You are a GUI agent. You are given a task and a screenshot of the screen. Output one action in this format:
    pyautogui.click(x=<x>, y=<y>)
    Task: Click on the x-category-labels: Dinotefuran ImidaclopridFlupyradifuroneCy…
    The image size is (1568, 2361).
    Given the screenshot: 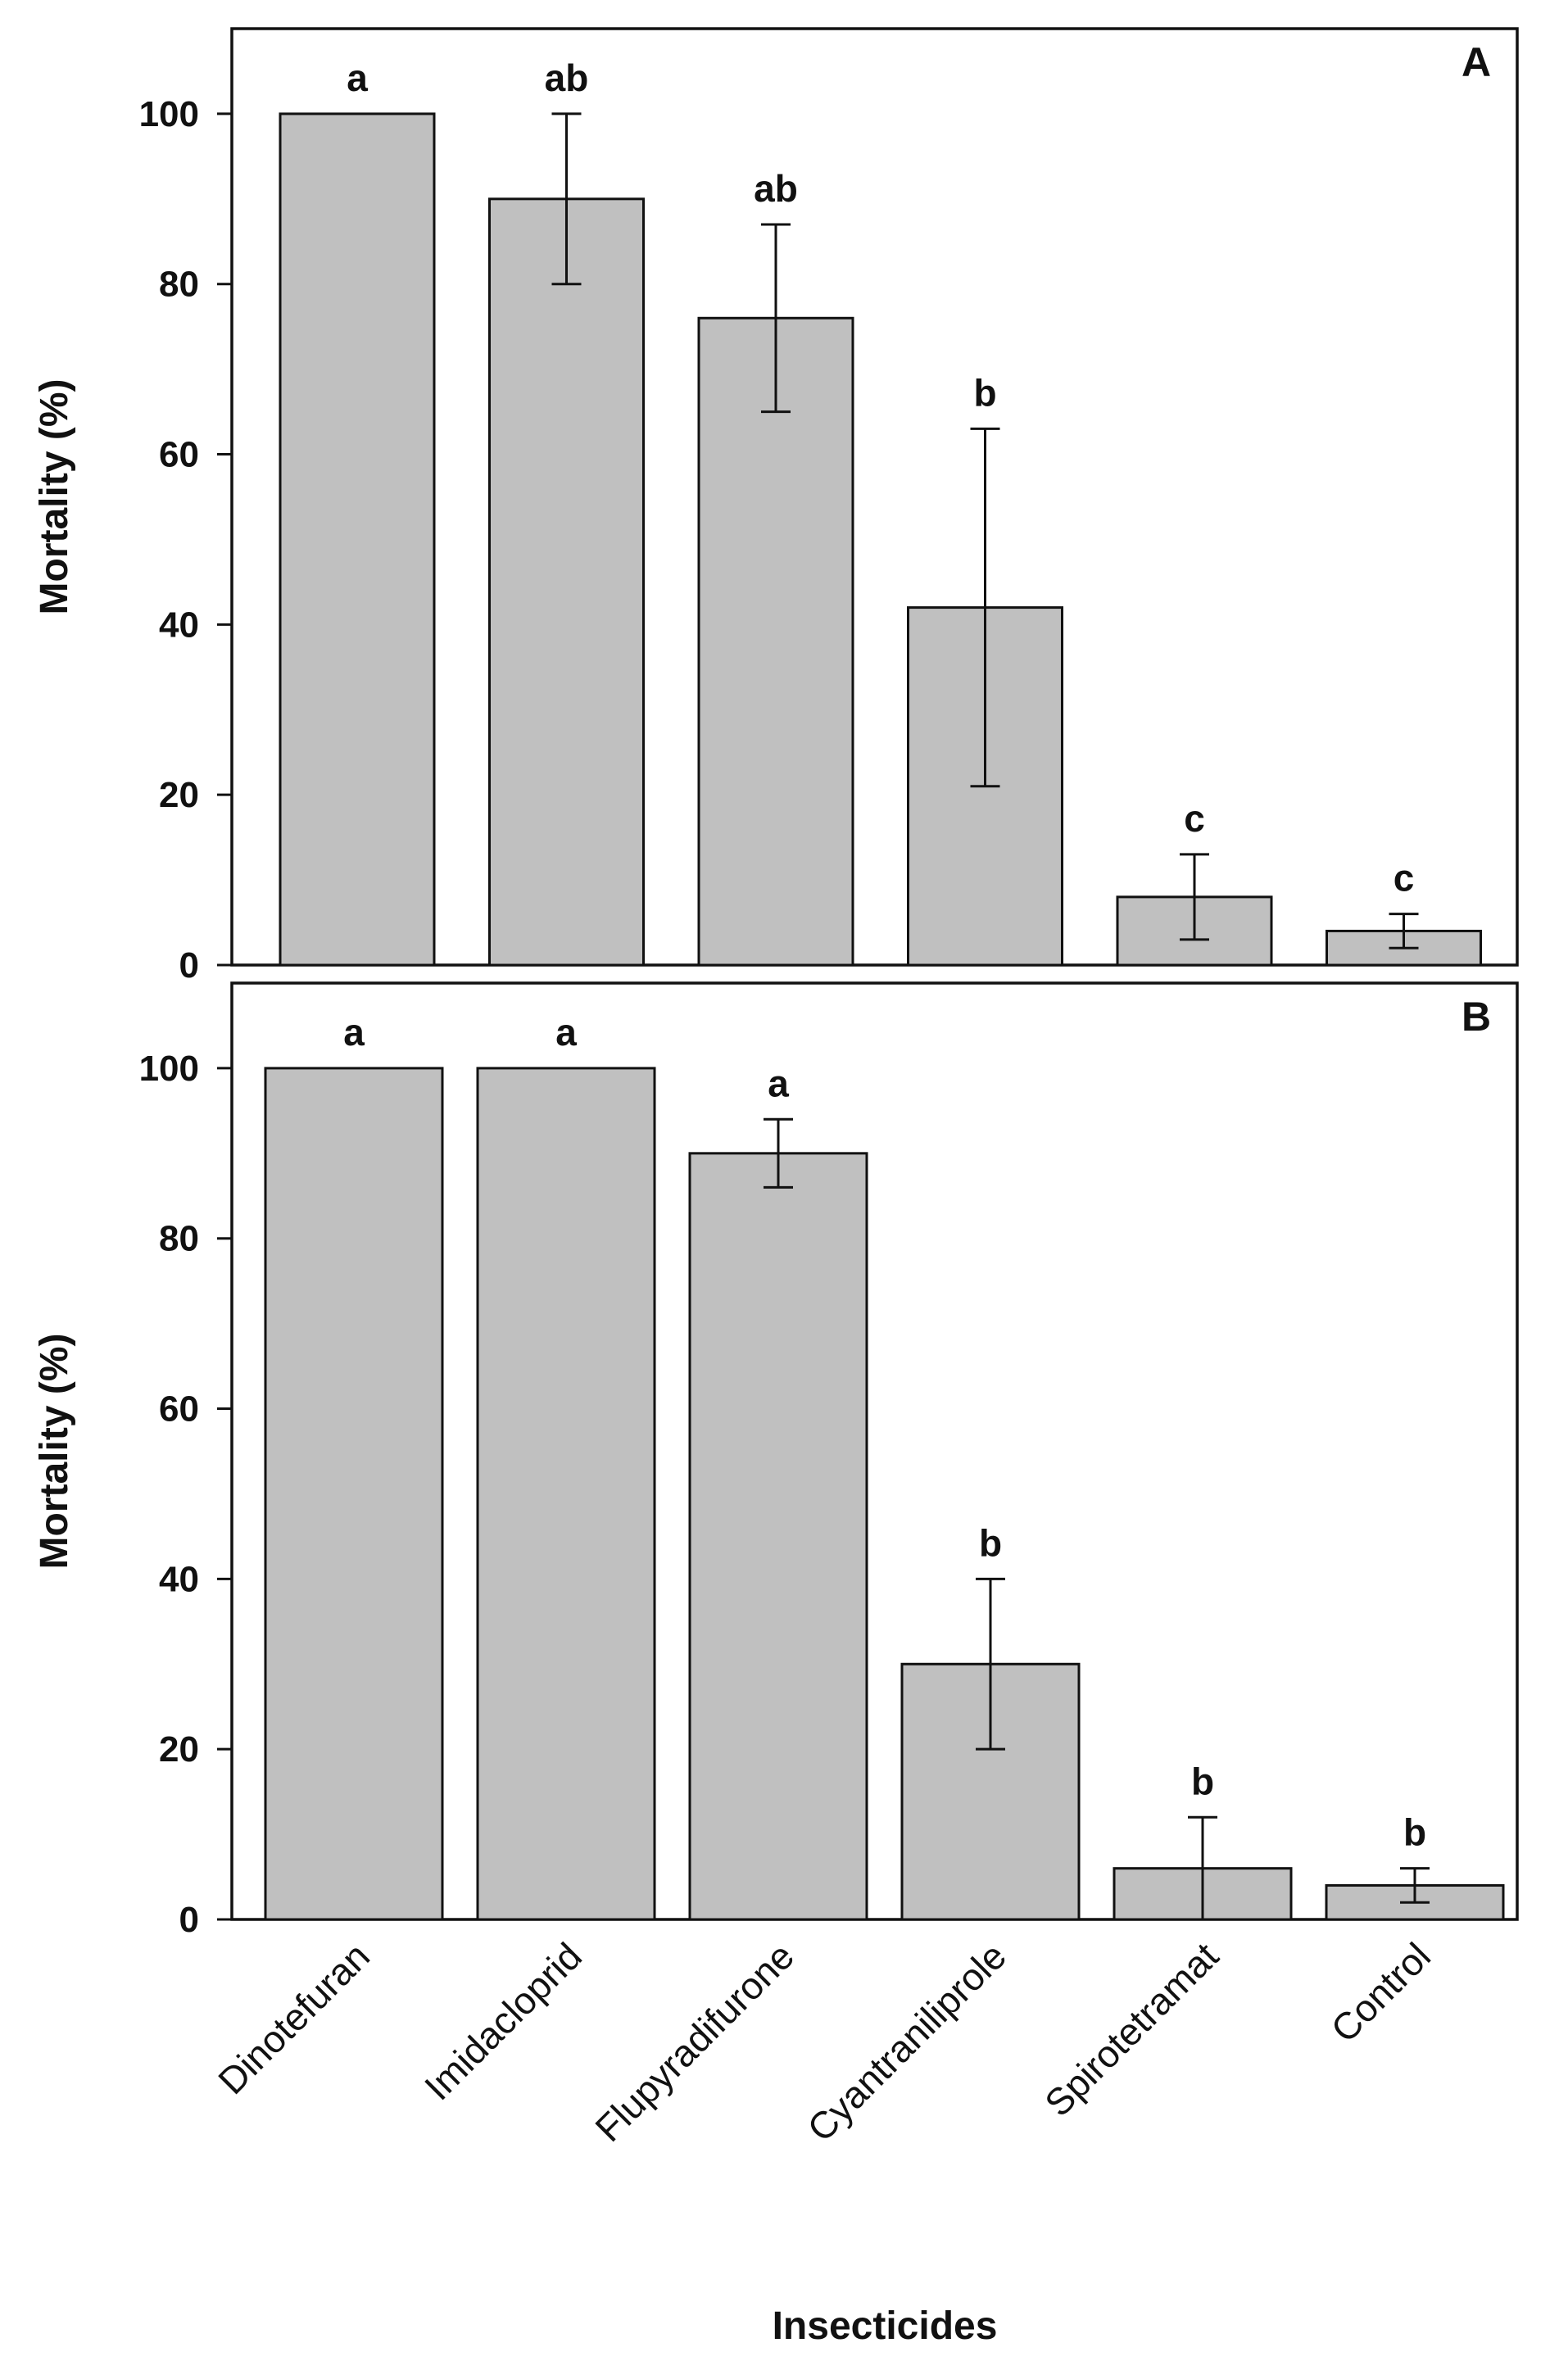 What is the action you would take?
    pyautogui.click(x=824, y=2042)
    